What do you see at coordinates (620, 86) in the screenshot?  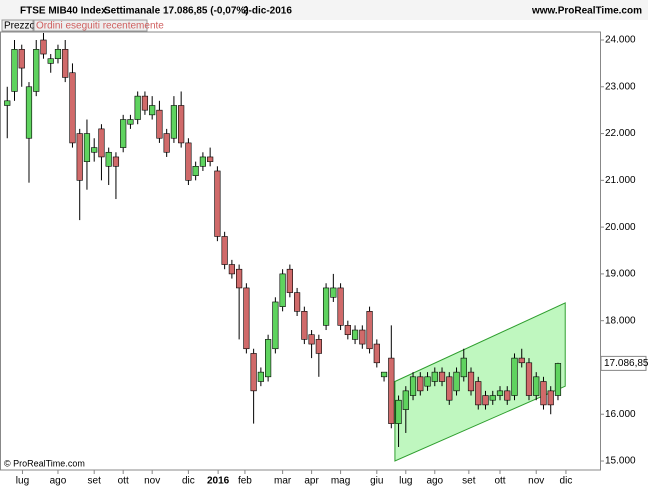 I see `y-tick-label: 23.000` at bounding box center [620, 86].